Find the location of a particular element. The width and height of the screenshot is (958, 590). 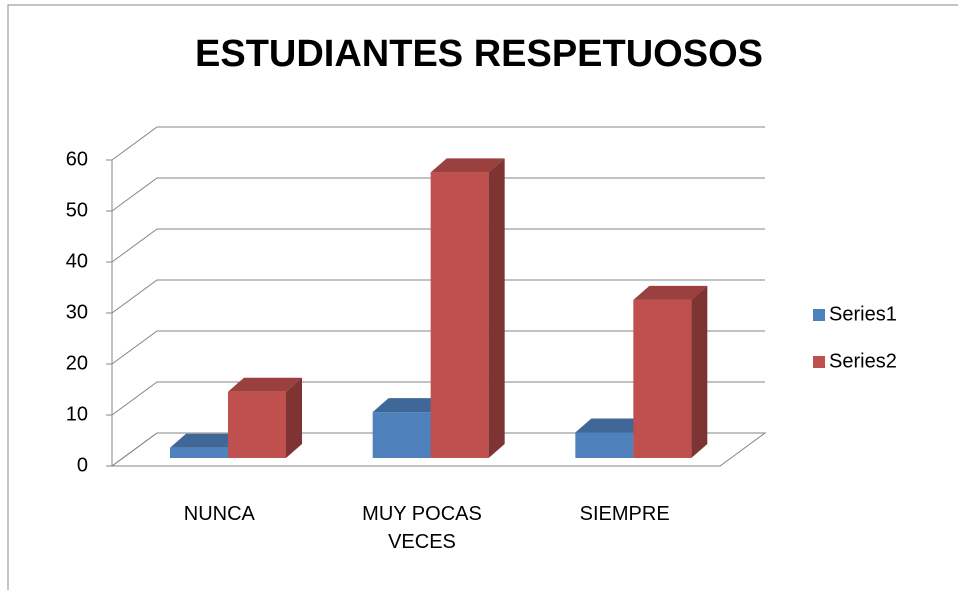

legend-label: Series2 is located at coordinates (863, 361).